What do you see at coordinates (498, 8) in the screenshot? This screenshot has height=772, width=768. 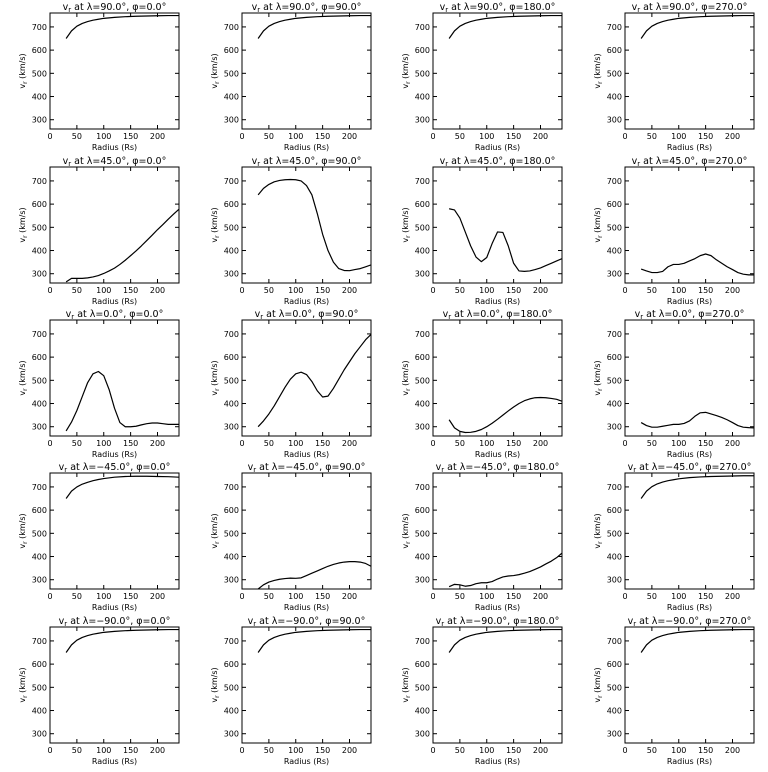 I see `panel-title: vr at λ=90.0°, φ=180.0°` at bounding box center [498, 8].